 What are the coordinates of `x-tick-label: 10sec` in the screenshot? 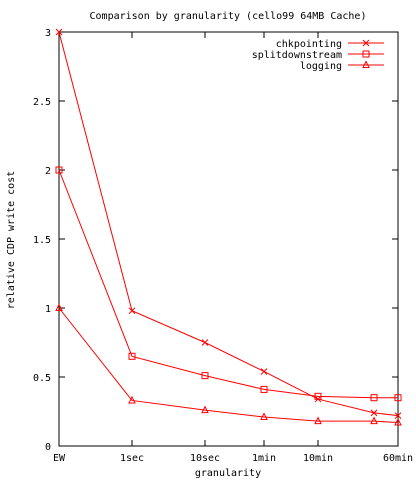 It's located at (205, 458).